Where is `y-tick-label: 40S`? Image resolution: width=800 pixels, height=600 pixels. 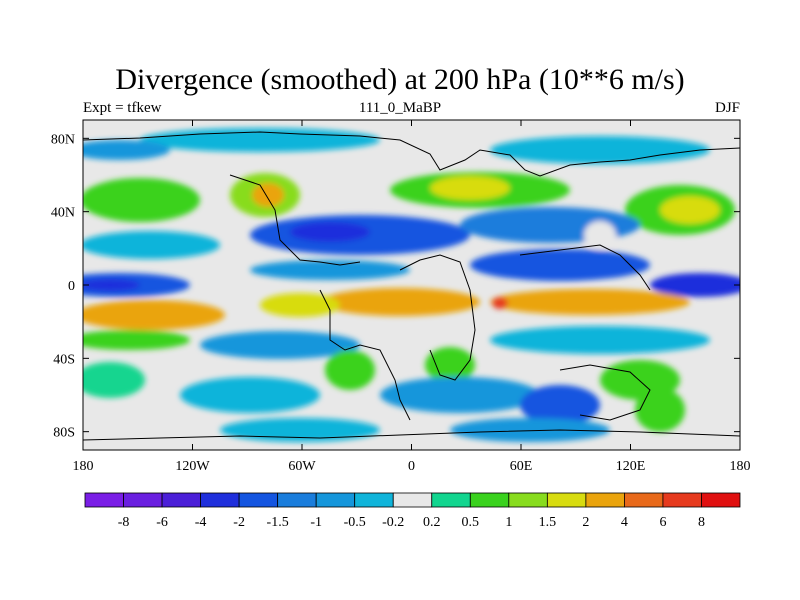 y-tick-label: 40S is located at coordinates (64, 359).